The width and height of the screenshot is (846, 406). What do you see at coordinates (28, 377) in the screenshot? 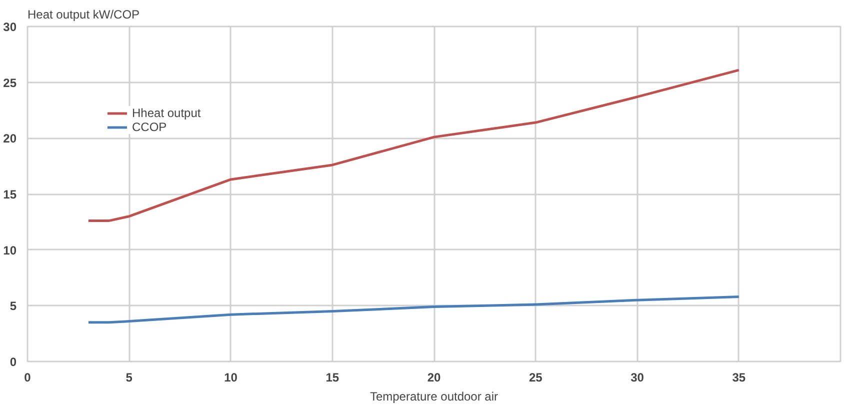
I see `x-tick-label: 0` at bounding box center [28, 377].